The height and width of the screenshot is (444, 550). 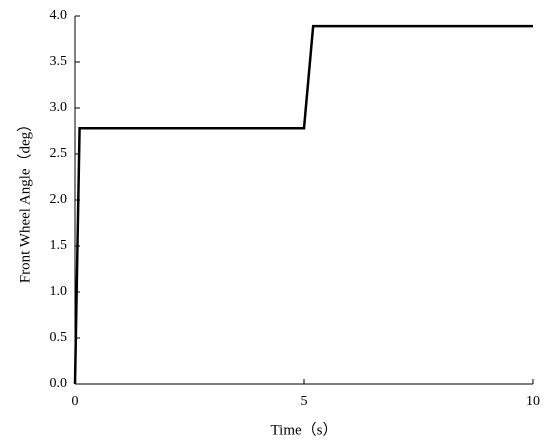 What do you see at coordinates (304, 401) in the screenshot?
I see `x-tick-label: 5` at bounding box center [304, 401].